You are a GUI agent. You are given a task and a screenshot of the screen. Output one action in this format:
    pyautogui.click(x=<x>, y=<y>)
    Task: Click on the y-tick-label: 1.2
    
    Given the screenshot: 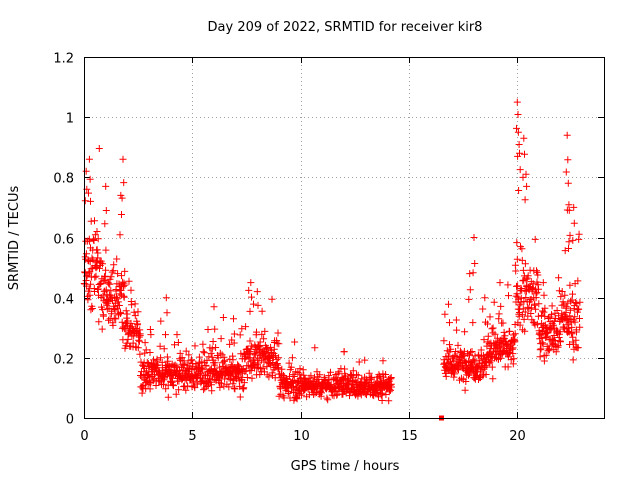 What is the action you would take?
    pyautogui.click(x=63, y=59)
    